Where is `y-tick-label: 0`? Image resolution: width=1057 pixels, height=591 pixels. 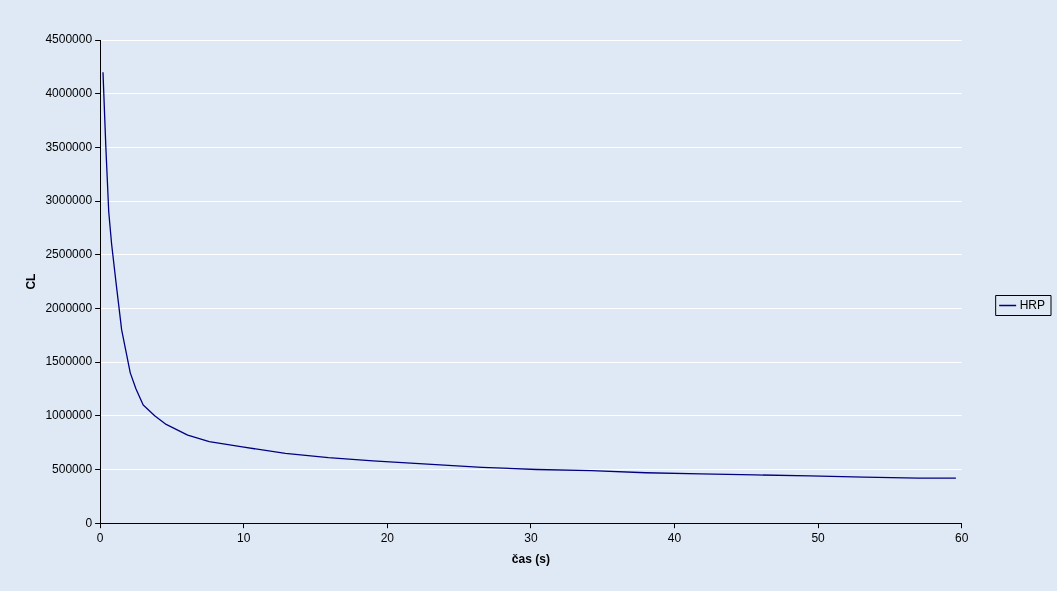
y-tick-label: 0 is located at coordinates (89, 522).